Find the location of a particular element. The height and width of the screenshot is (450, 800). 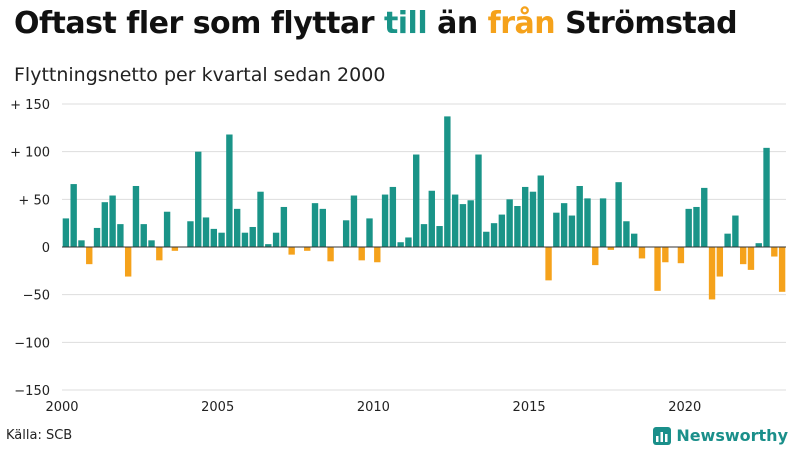

chart-logo-icon is located at coordinates (662, 435).